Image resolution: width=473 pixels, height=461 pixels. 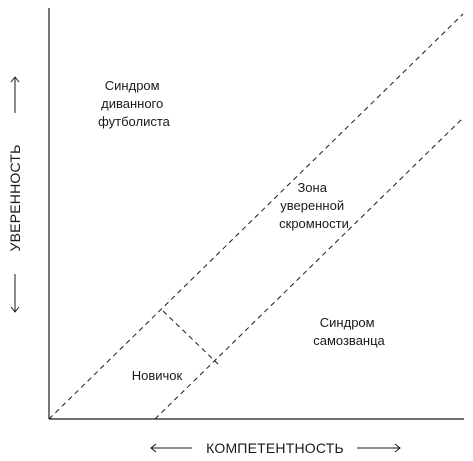 What do you see at coordinates (157, 375) in the screenshot?
I see `novice-label: Новичок` at bounding box center [157, 375].